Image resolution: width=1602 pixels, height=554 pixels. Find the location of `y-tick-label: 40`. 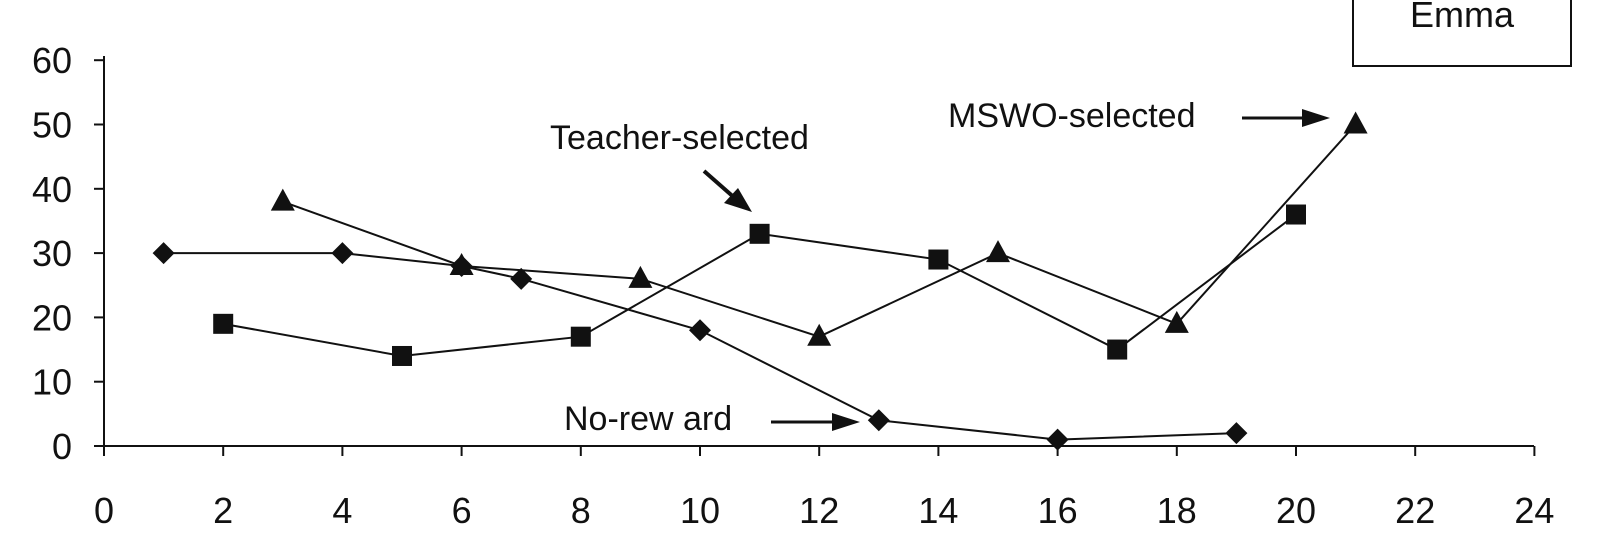

y-tick-label: 40 is located at coordinates (52, 189).